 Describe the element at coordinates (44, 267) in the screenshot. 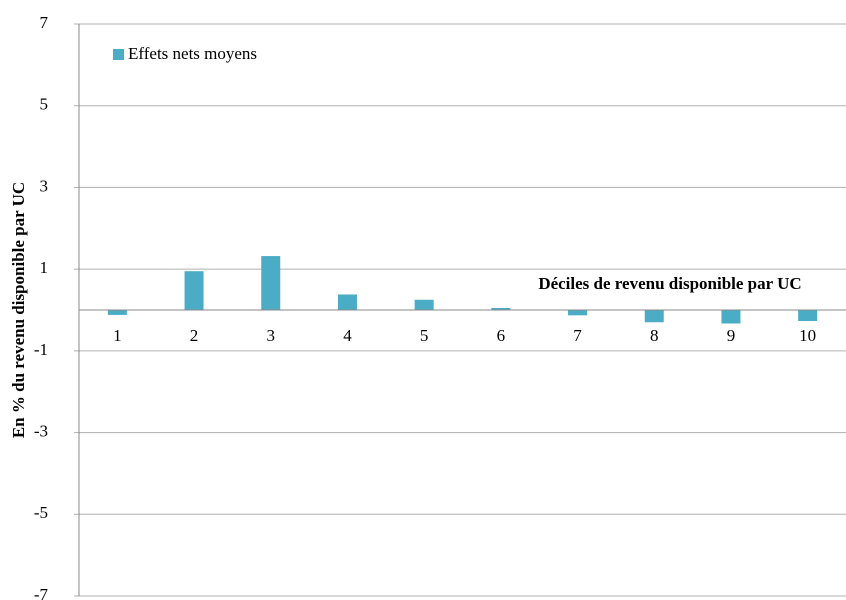

I see `y-tick-label: 1` at that location.